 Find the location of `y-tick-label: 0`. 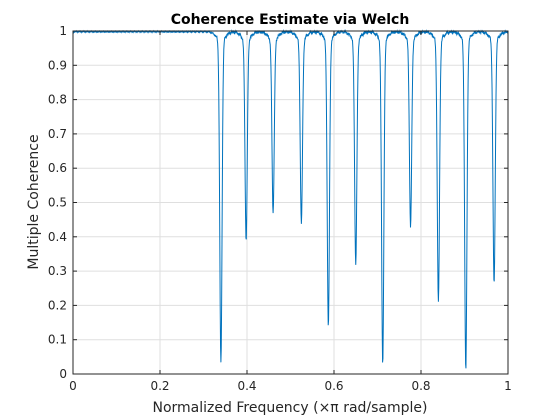

y-tick-label: 0 is located at coordinates (63, 374).